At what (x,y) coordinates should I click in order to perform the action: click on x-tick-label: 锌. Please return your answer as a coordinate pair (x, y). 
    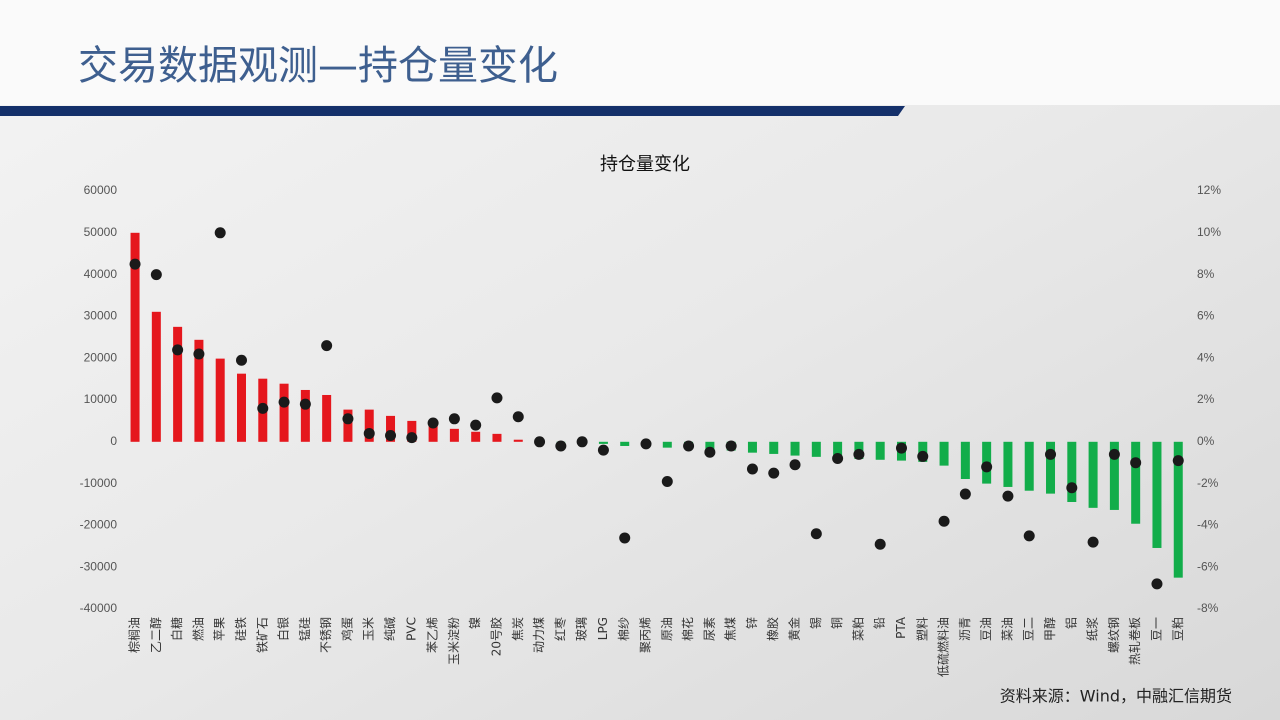
    Looking at the image, I should click on (752, 623).